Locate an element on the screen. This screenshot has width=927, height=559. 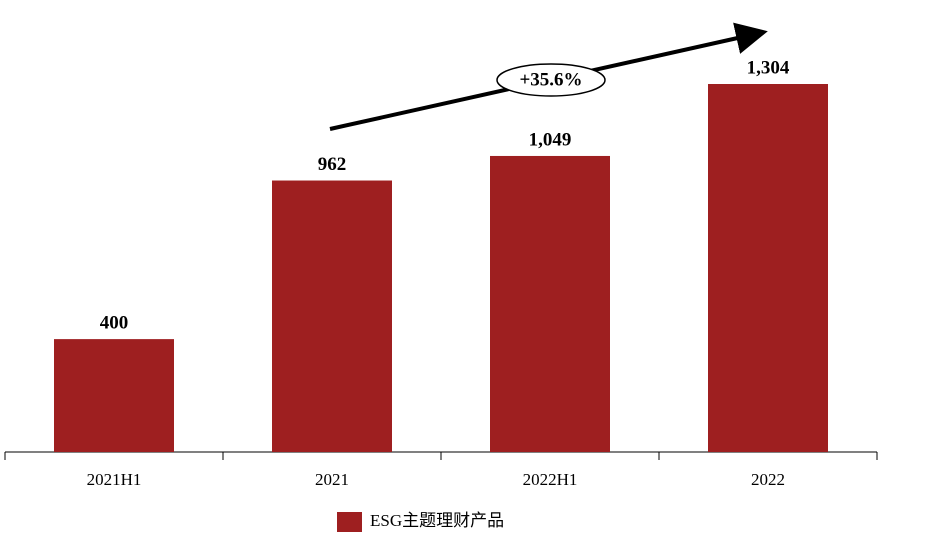
value-label: 1,304 is located at coordinates (768, 67).